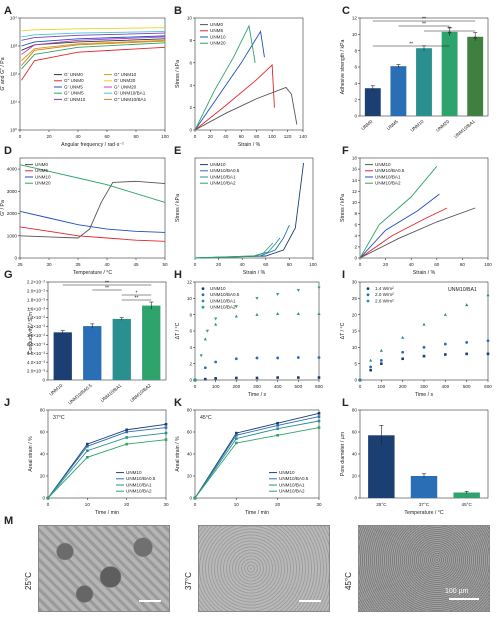 Image resolution: width=500 pixels, height=617 pixels. I want to click on chart-a-y-tick-label: 10³, so click(13, 46).